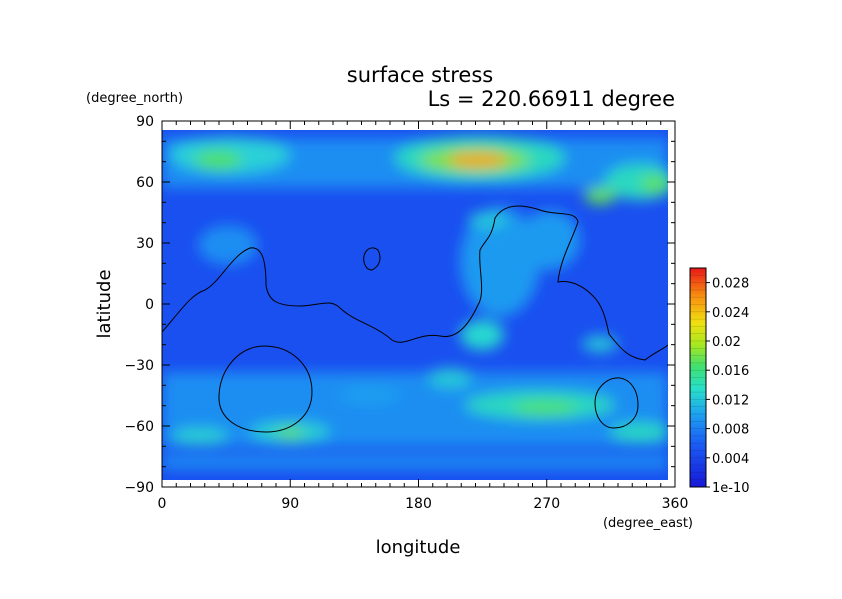 The image size is (842, 599). I want to click on y-axis-label: latitude, so click(104, 303).